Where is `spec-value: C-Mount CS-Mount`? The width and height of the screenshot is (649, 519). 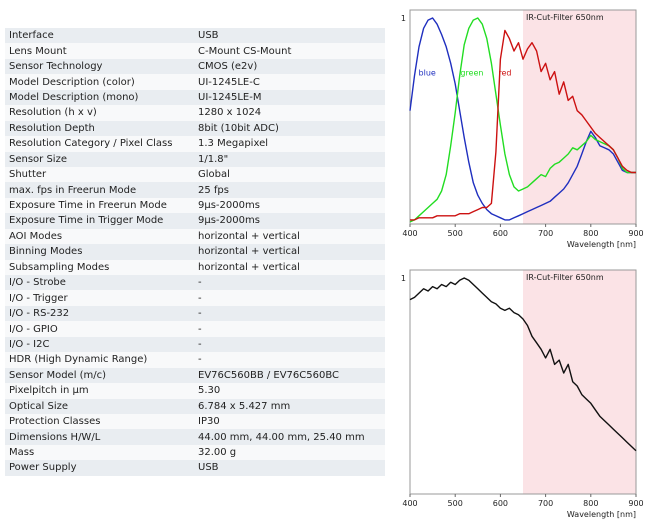
spec-value: C-Mount CS-Mount is located at coordinates (289, 51).